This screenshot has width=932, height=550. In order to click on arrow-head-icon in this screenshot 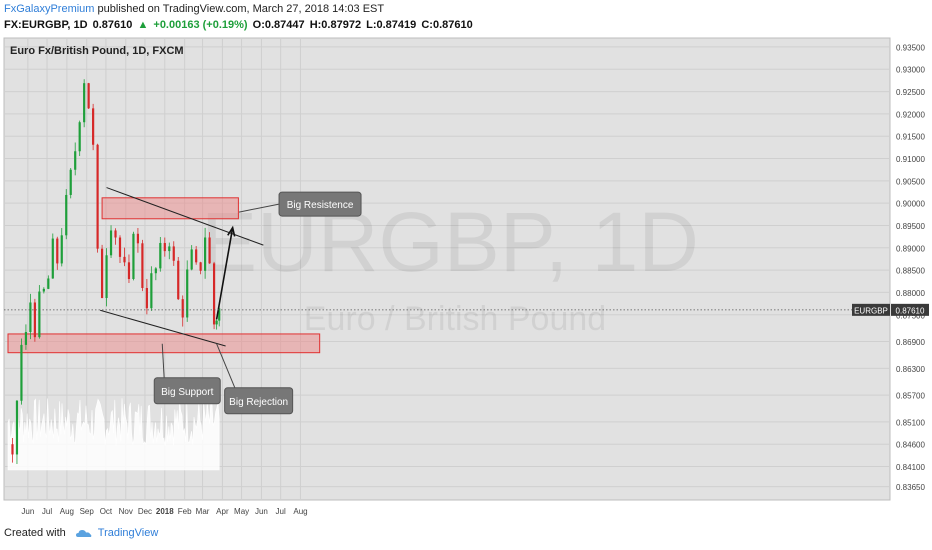, I will do `click(231, 231)`.